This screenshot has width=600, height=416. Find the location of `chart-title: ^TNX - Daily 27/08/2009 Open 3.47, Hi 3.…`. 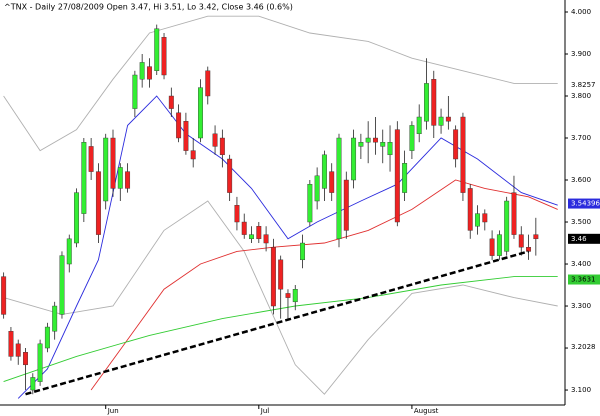

chart-title: ^TNX - Daily 27/08/2009 Open 3.47, Hi 3.… is located at coordinates (148, 7).